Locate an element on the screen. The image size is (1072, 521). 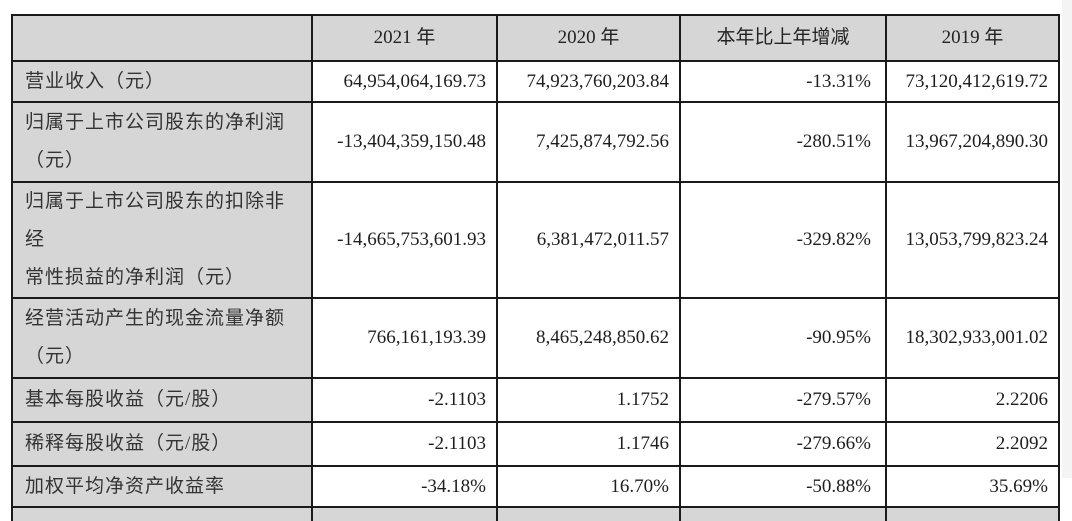
cell-2020: 6,381,472,011.57 is located at coordinates (588, 240).